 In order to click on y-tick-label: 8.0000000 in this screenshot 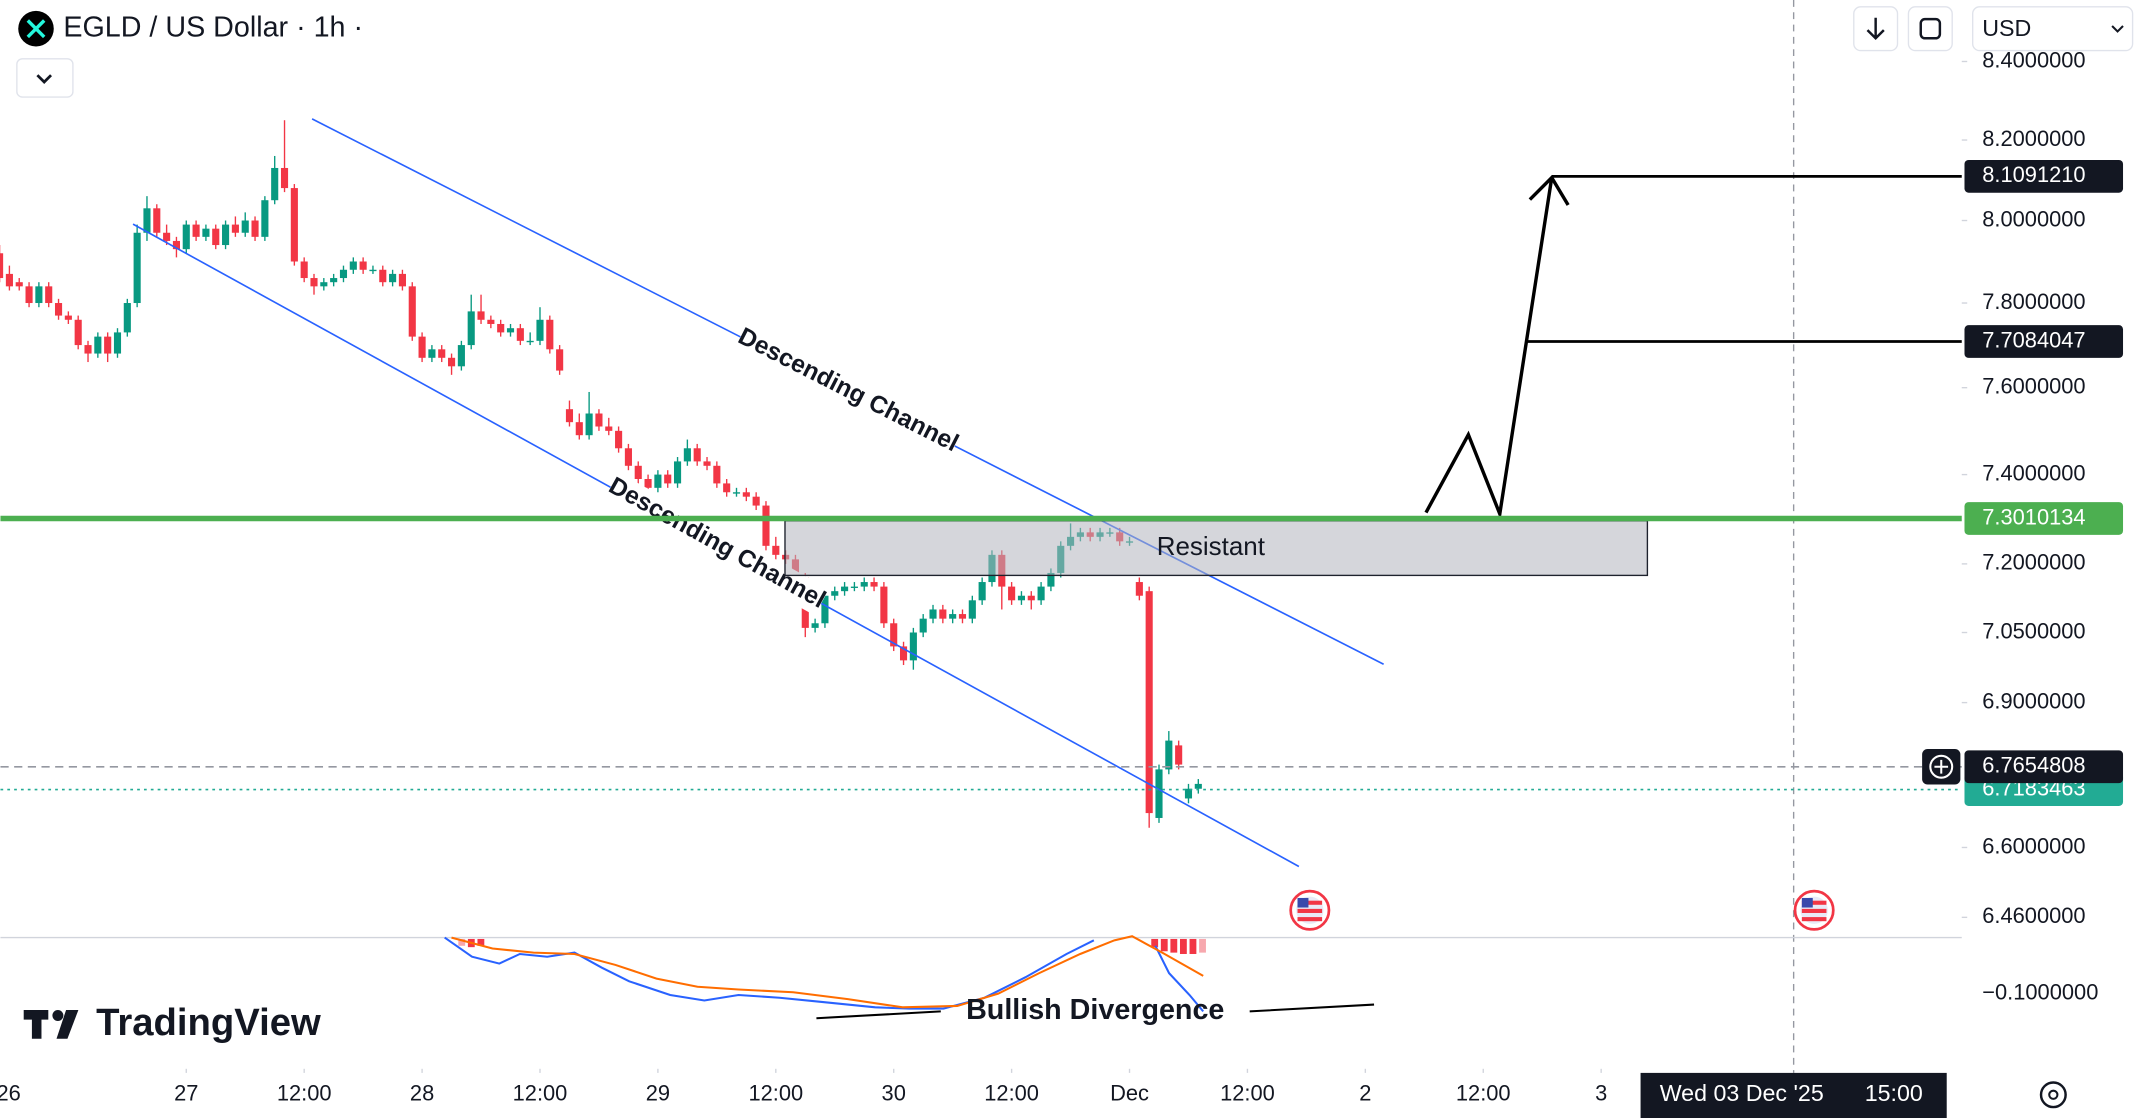, I will do `click(2033, 218)`.